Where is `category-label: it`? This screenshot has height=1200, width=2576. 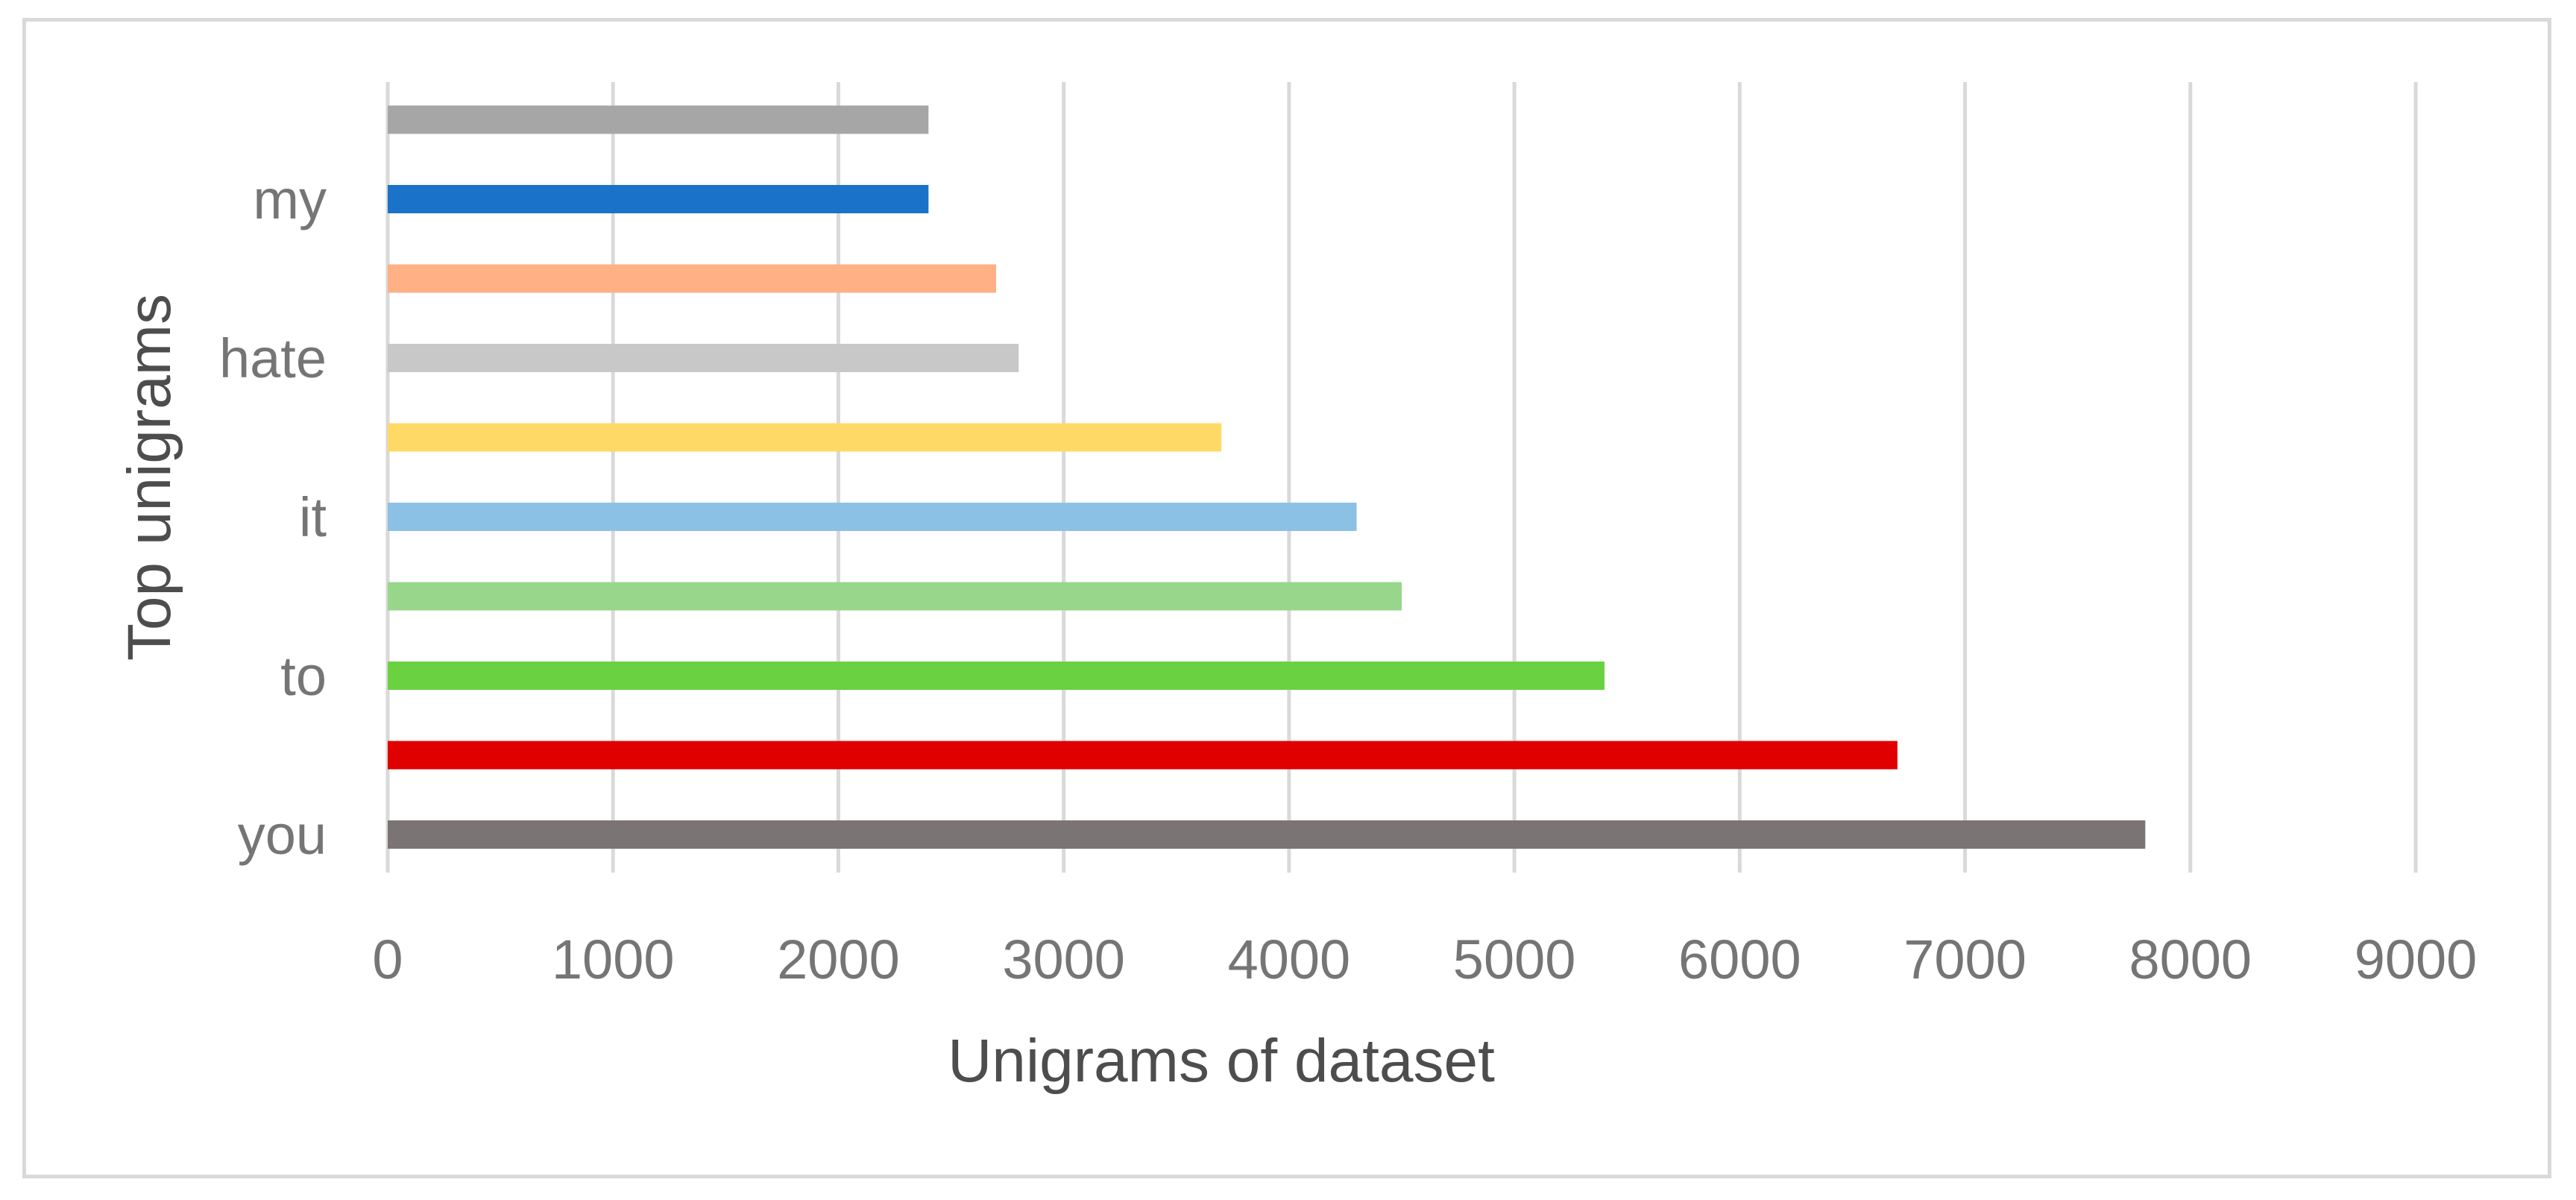
category-label: it is located at coordinates (313, 517).